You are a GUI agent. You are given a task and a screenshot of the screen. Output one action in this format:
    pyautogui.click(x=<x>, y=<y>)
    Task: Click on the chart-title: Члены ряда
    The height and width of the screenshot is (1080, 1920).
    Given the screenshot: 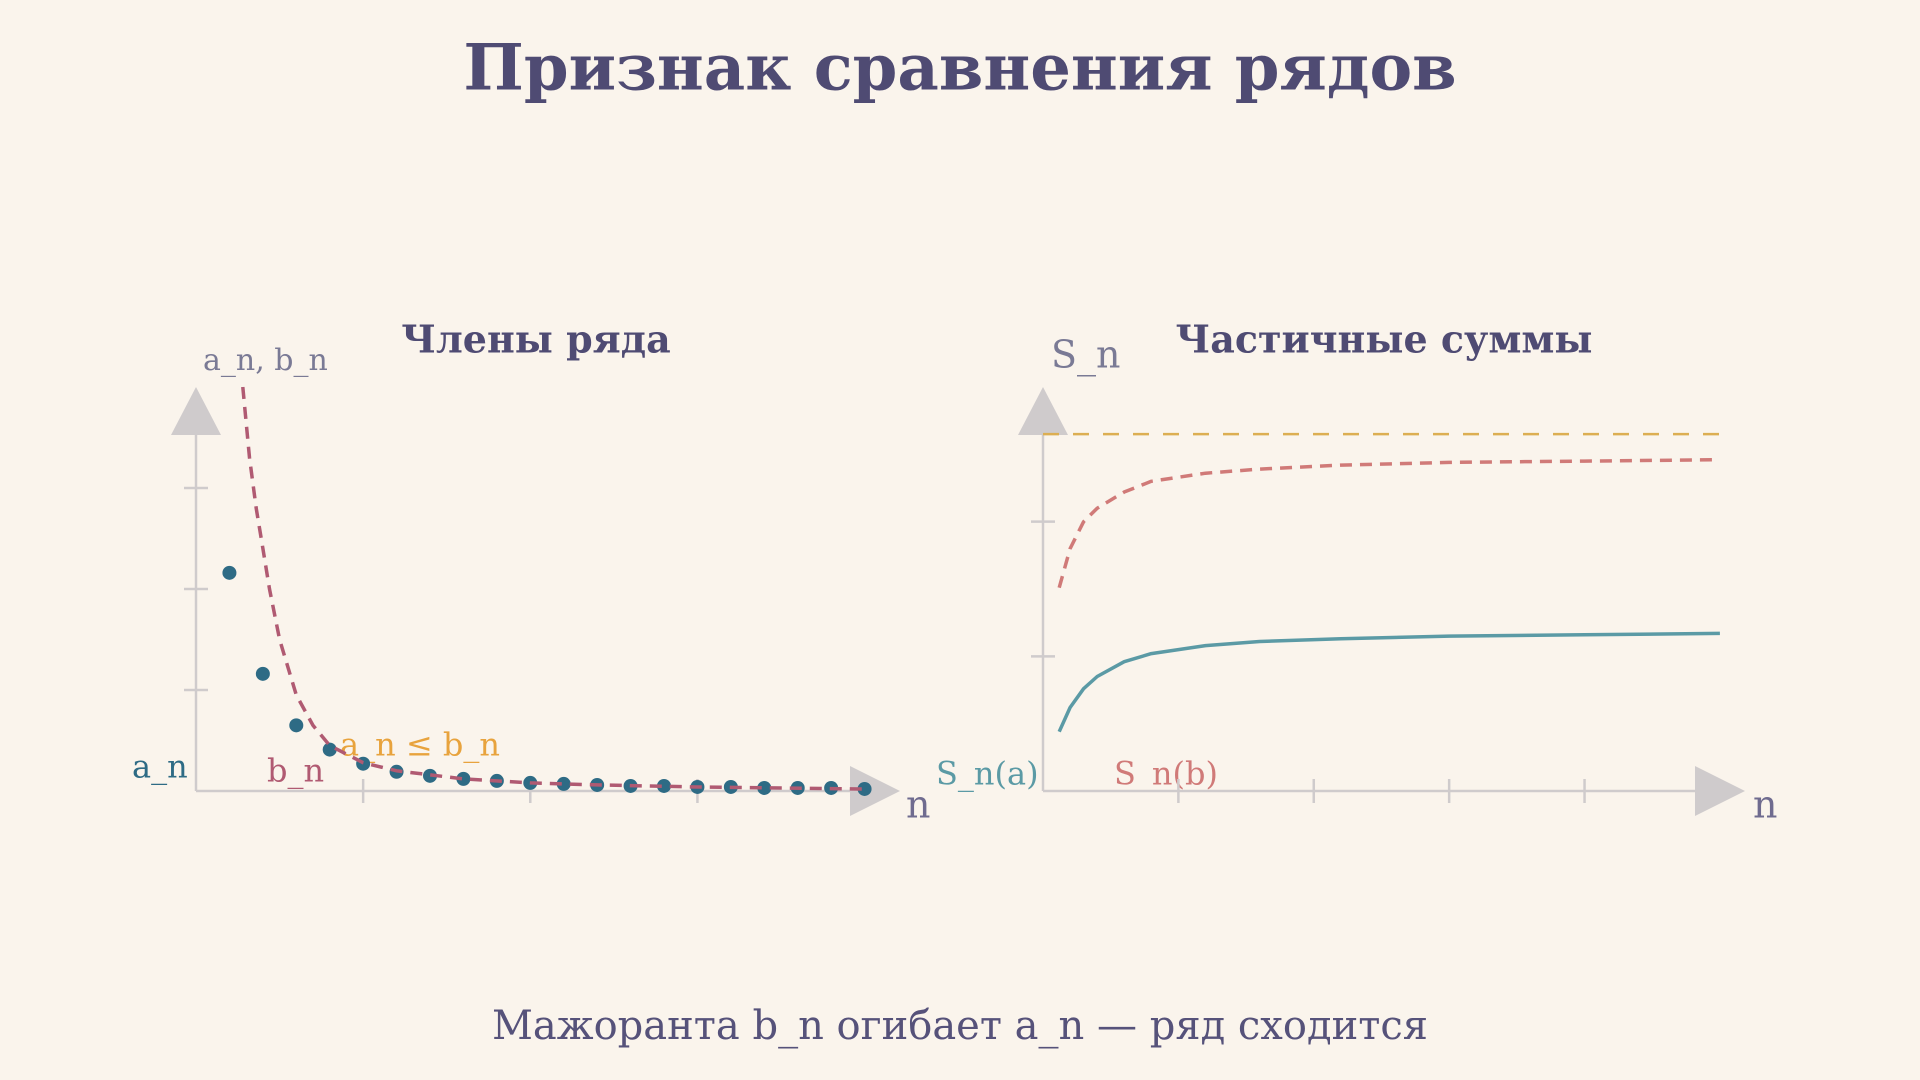 What is the action you would take?
    pyautogui.click(x=535, y=339)
    